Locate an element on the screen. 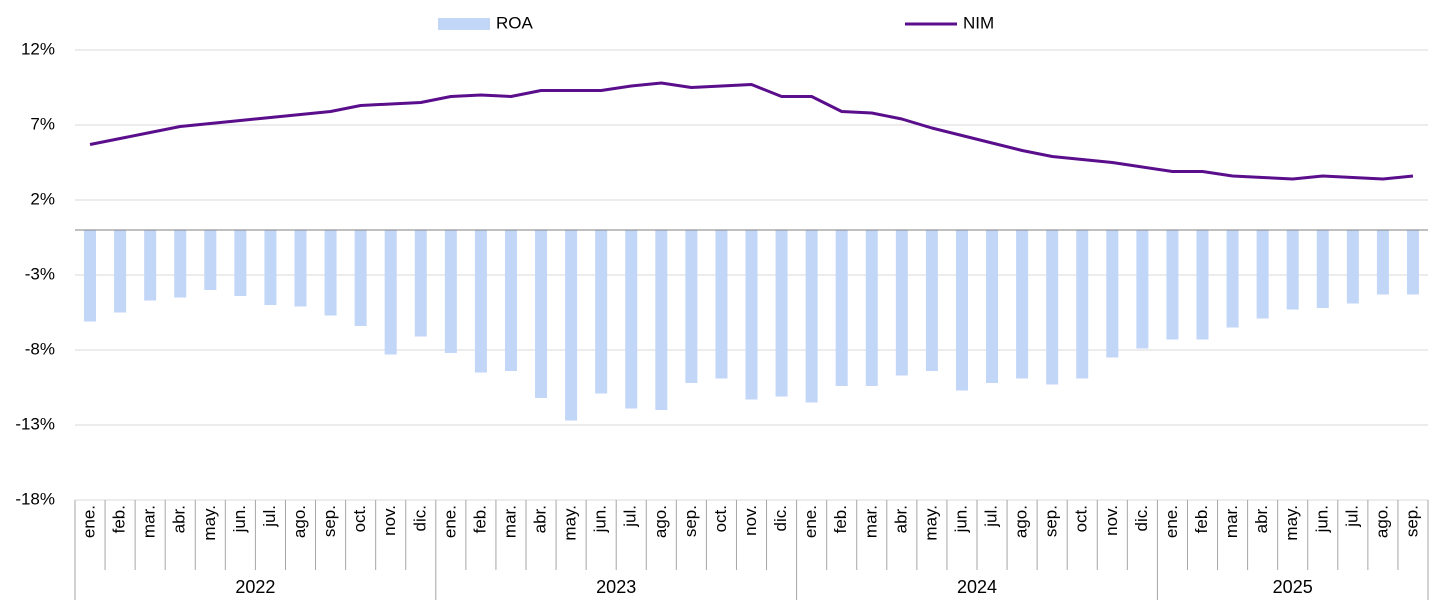 The width and height of the screenshot is (1434, 600). y-tick-label: -18% is located at coordinates (35, 498).